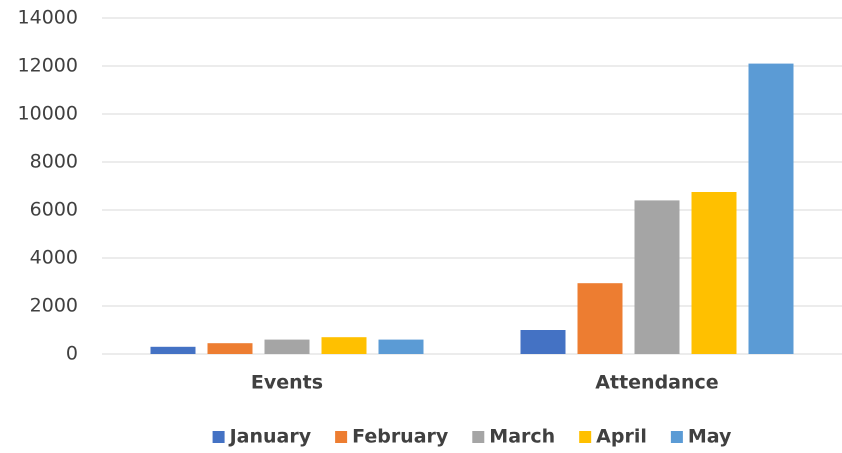 The height and width of the screenshot is (453, 842). Describe the element at coordinates (54, 306) in the screenshot. I see `y-tick-label: 2000` at that location.